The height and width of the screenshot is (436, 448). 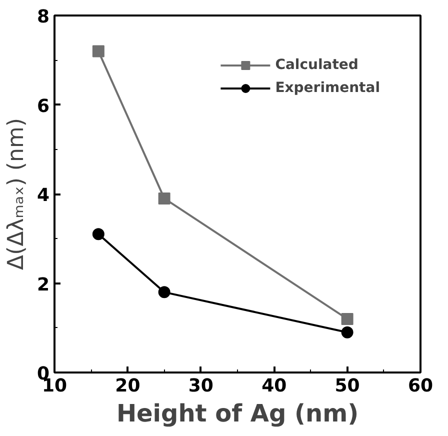 I want to click on y-tick-label: 4, so click(x=43, y=195).